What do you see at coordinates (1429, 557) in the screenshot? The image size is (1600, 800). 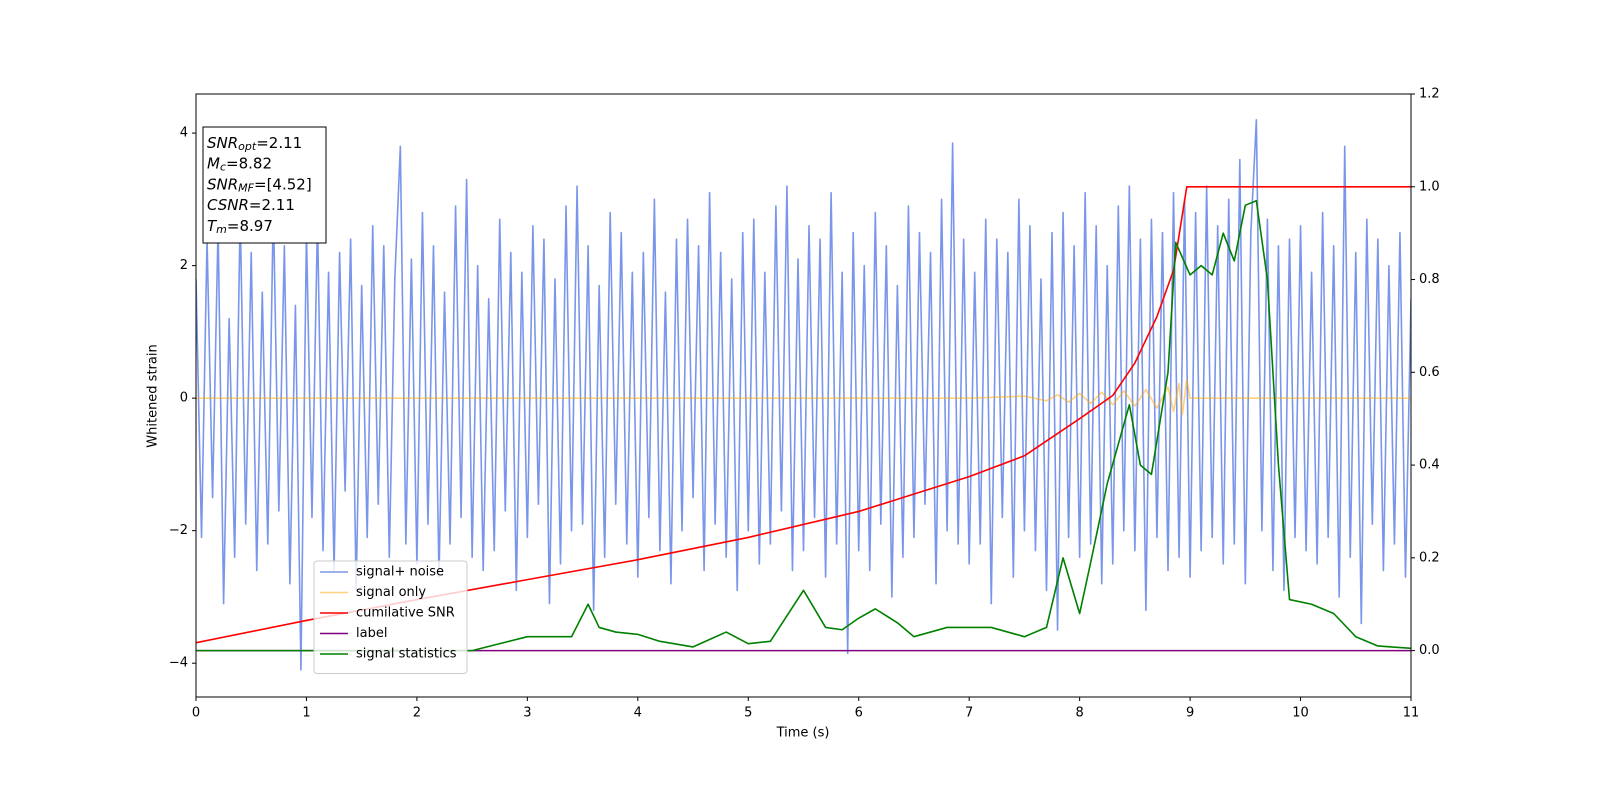 I see `y2-tick-label: 0.2` at bounding box center [1429, 557].